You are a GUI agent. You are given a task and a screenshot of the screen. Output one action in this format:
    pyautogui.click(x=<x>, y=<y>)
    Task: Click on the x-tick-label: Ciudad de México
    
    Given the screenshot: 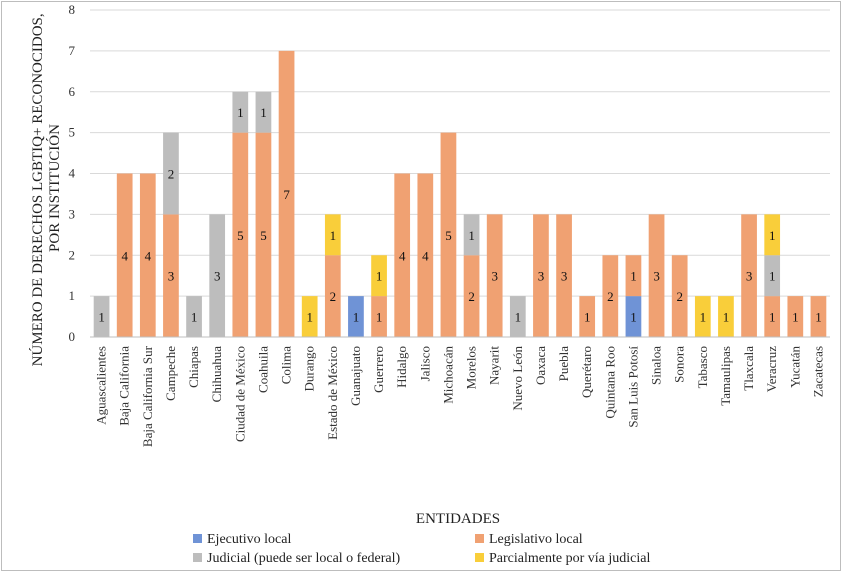 What is the action you would take?
    pyautogui.click(x=239, y=394)
    